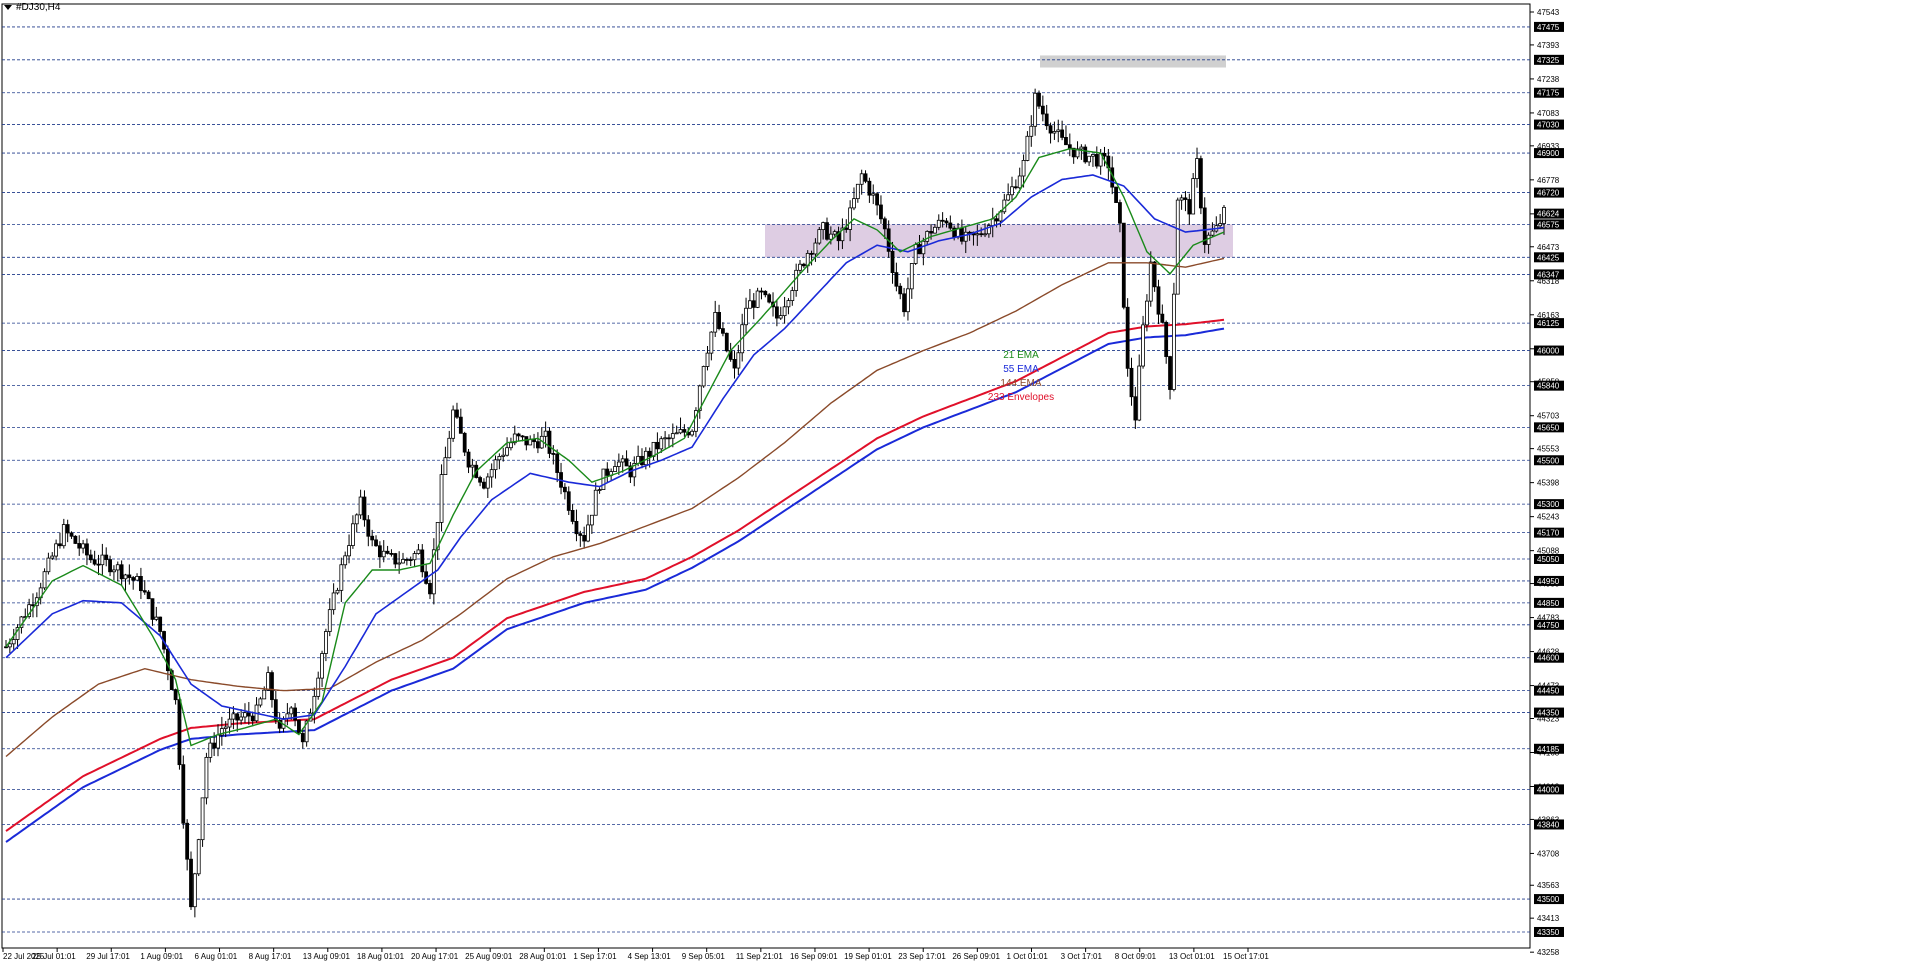 The height and width of the screenshot is (963, 1916). Describe the element at coordinates (24, 956) in the screenshot. I see `time-tick-label: 22 Jul 2025` at that location.